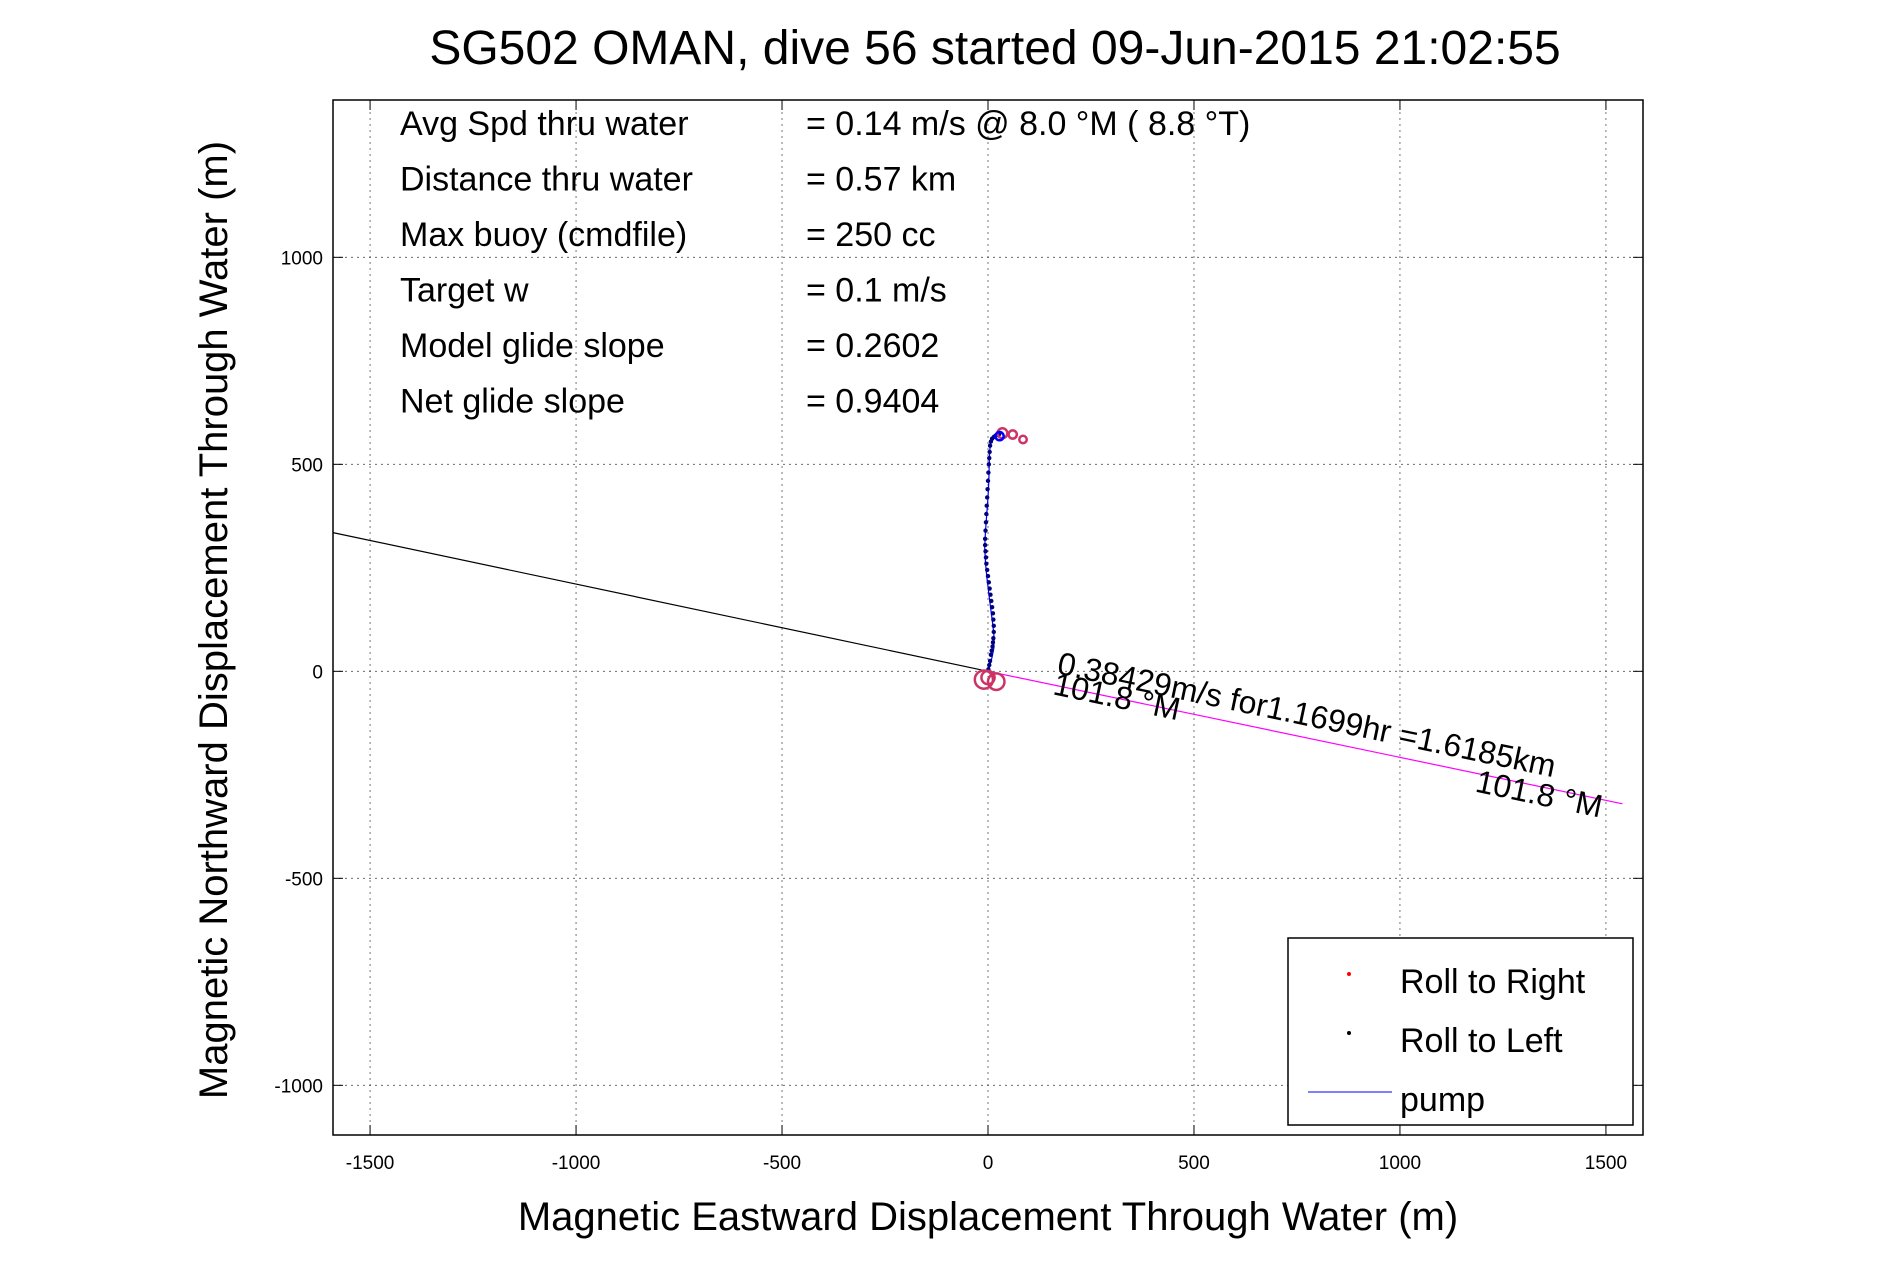 This screenshot has height=1262, width=1891. I want to click on legend-marker-roll-right, so click(1349, 974).